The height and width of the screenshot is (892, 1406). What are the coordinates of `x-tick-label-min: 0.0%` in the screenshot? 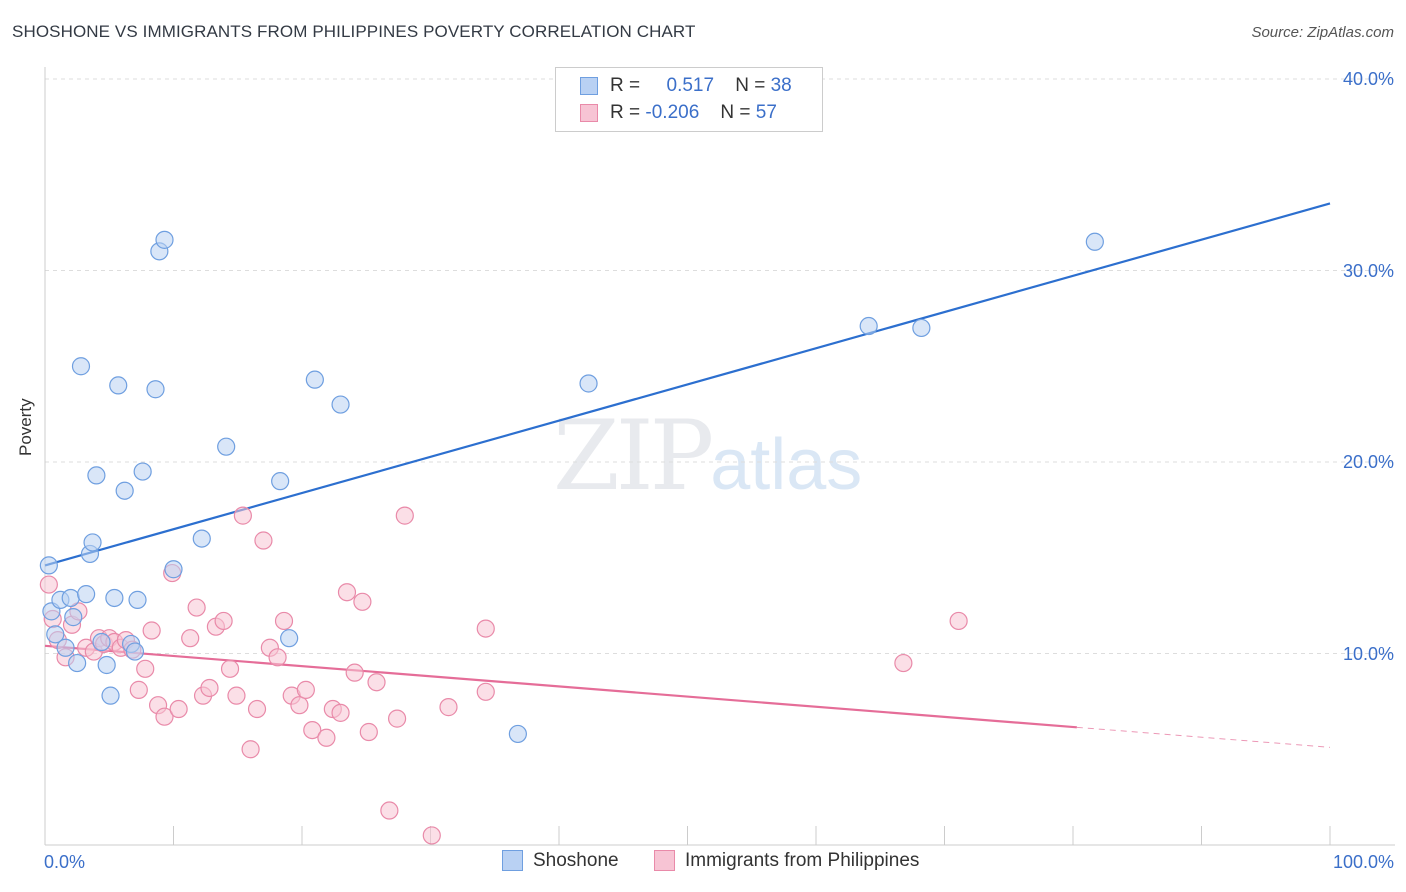 It's located at (65, 862).